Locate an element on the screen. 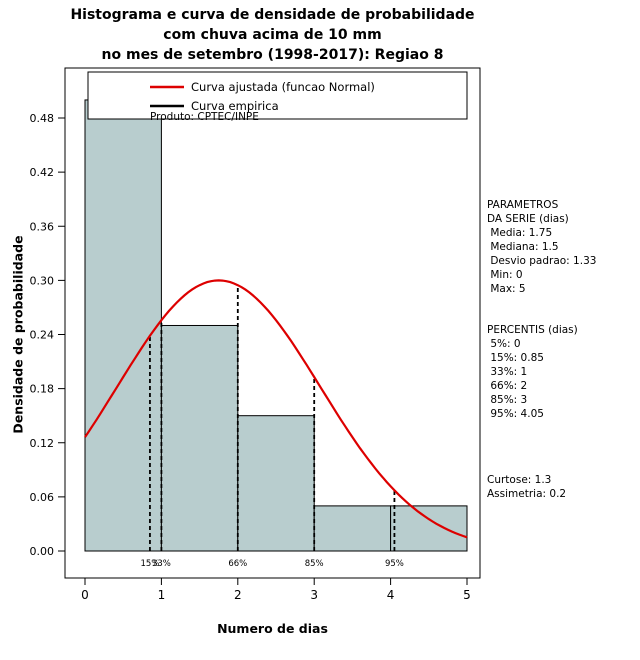  y-tick-label: 0.12 is located at coordinates (42, 443).